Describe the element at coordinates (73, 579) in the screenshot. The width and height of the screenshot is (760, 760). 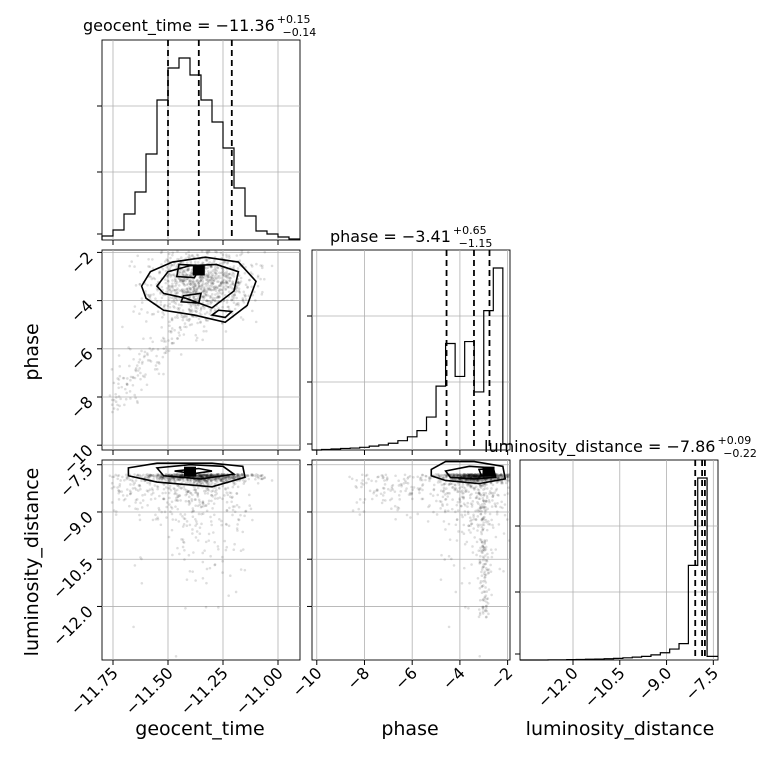
I see `y-tick-label: −10.5` at that location.